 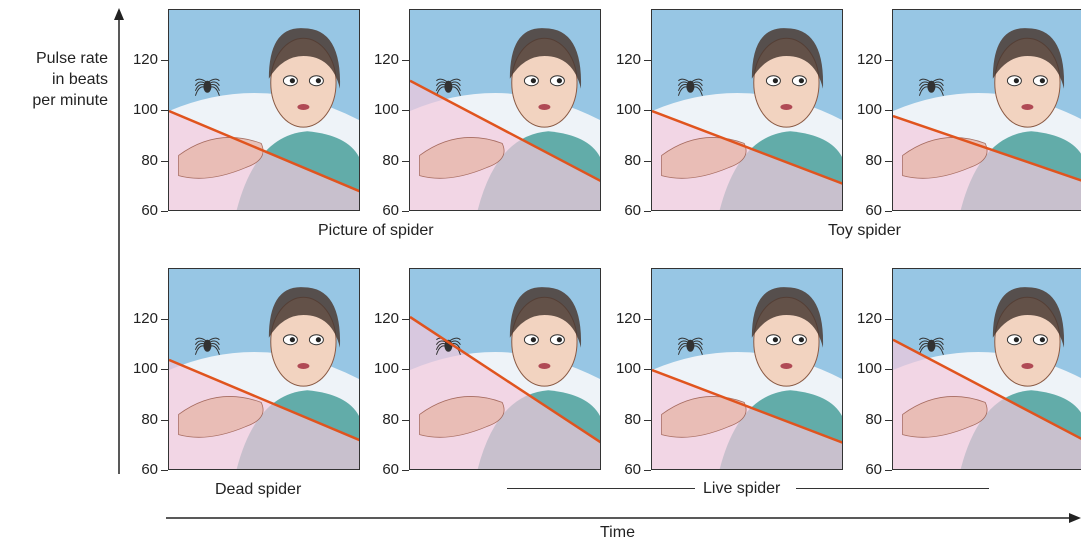 I want to click on panel-r1-c1, so click(x=264, y=110).